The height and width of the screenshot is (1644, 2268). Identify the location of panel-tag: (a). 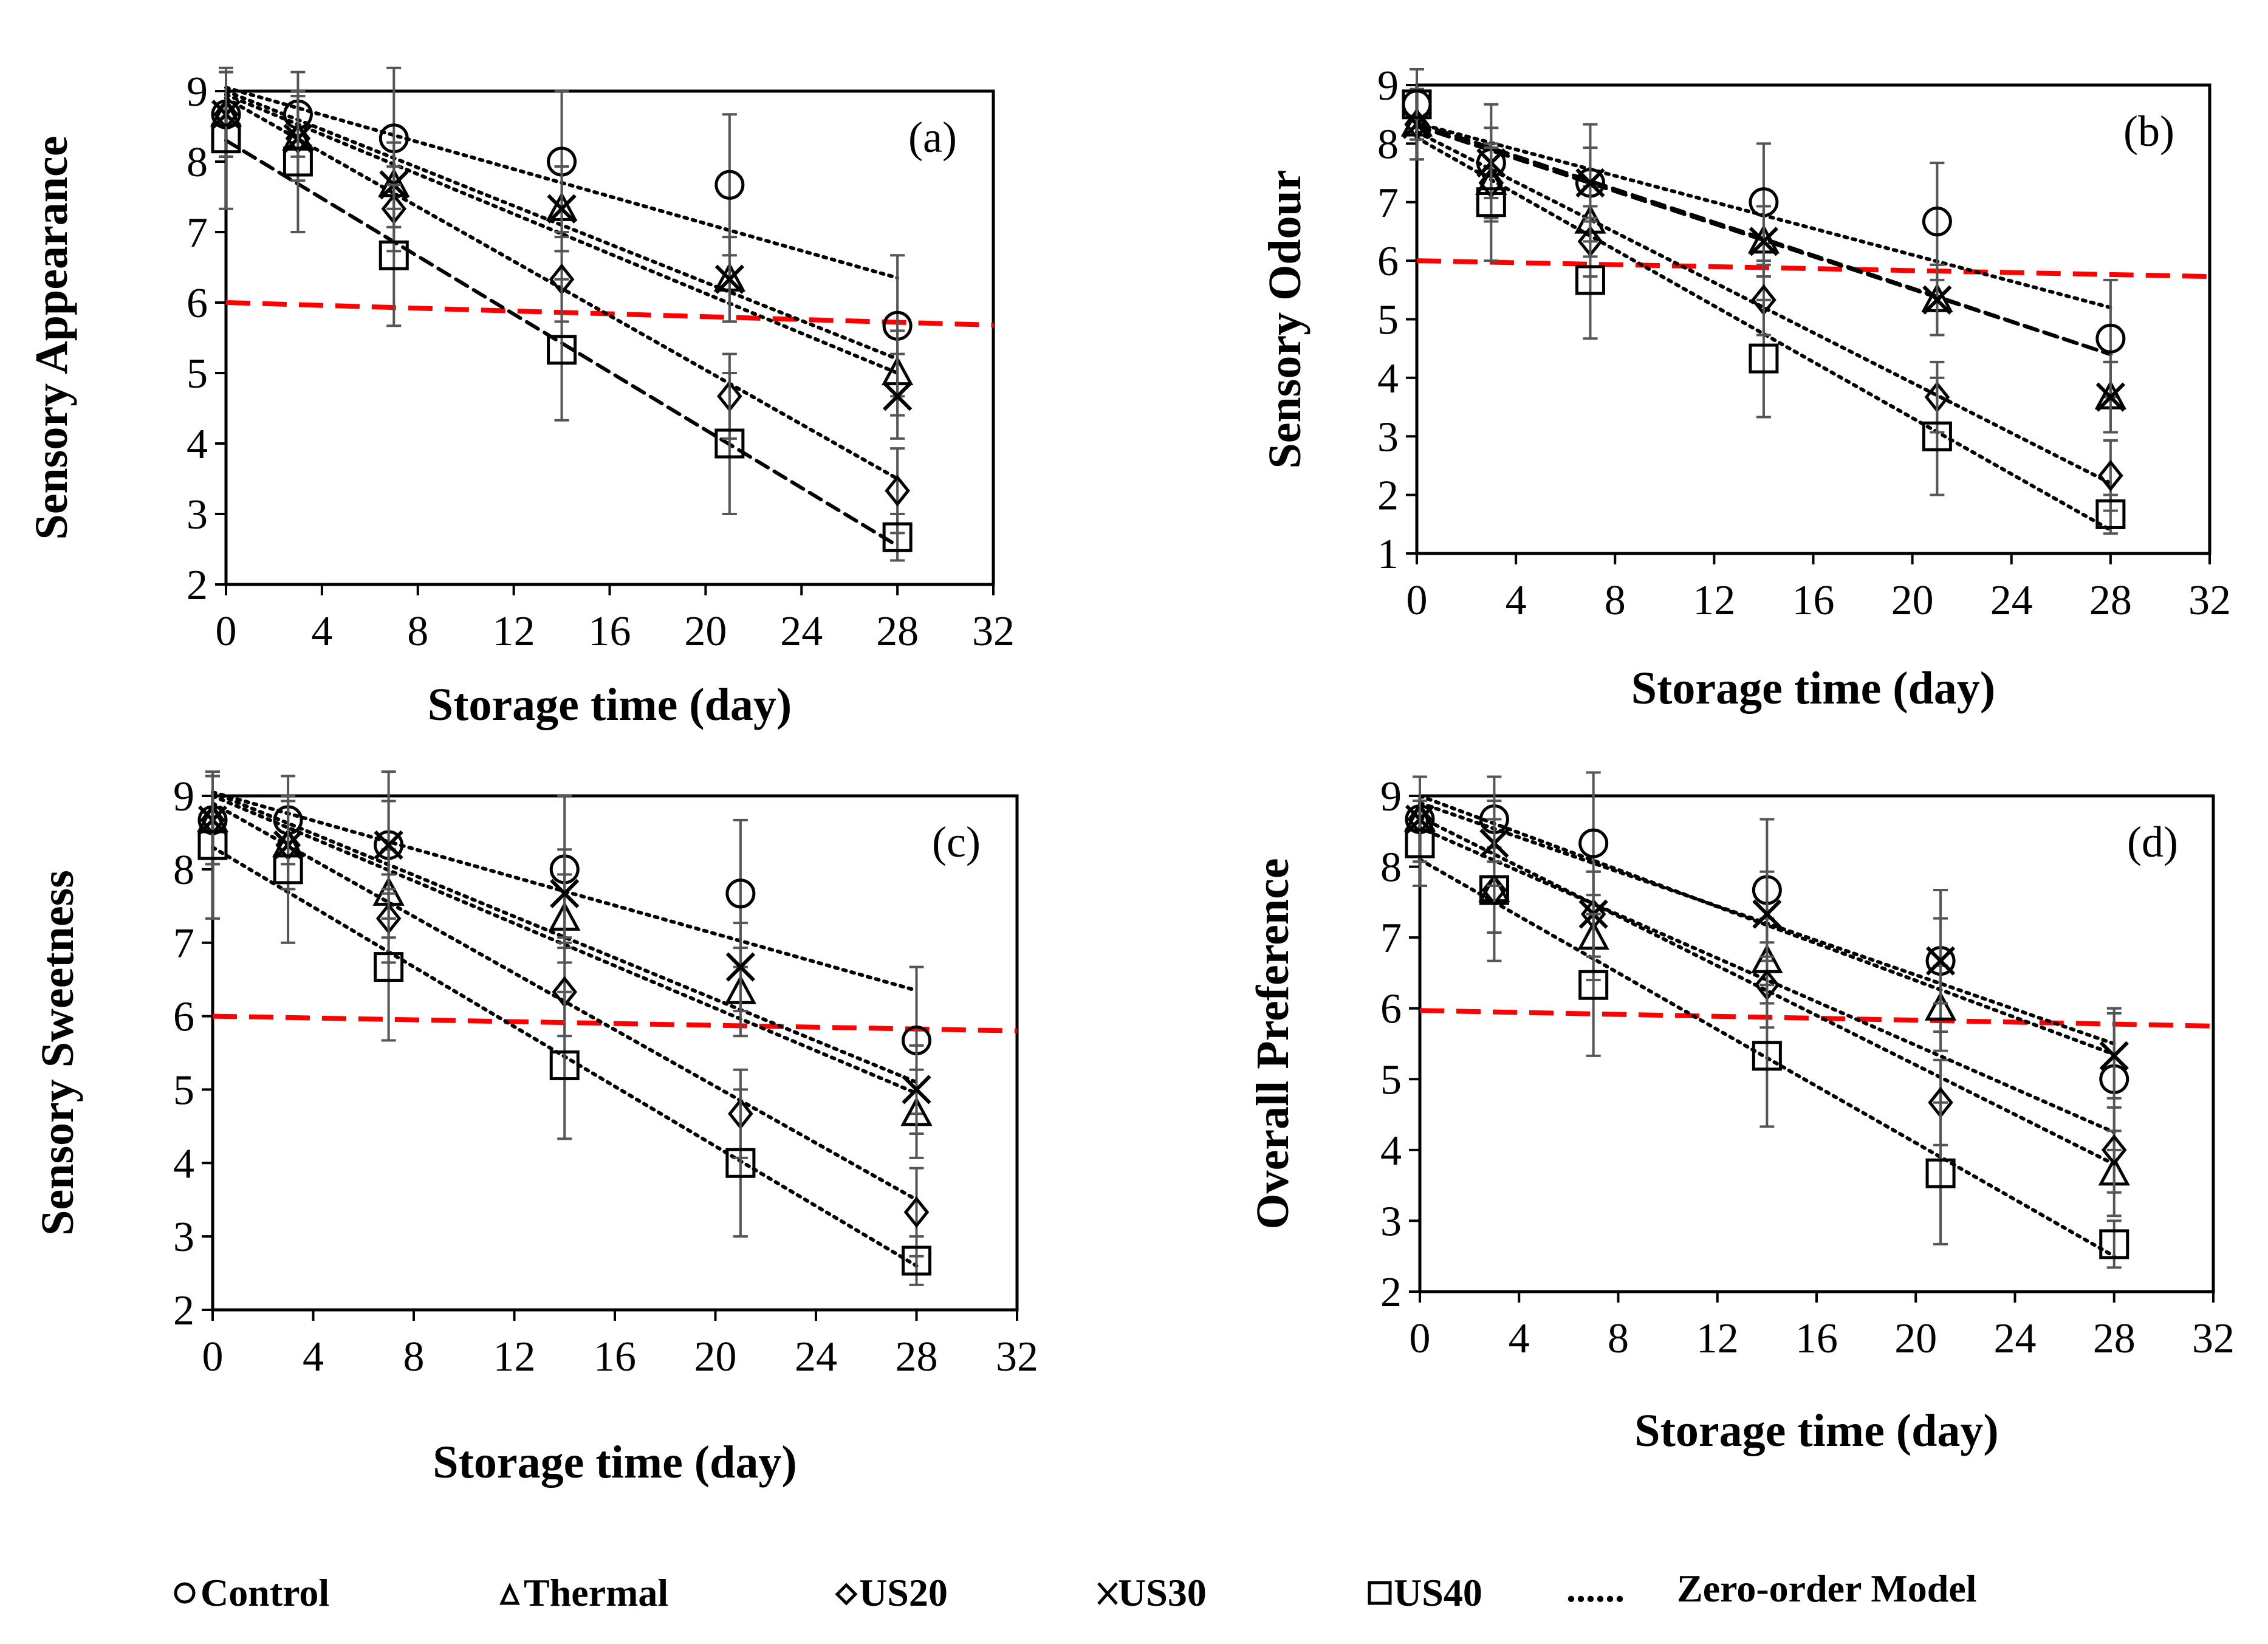
(932, 137).